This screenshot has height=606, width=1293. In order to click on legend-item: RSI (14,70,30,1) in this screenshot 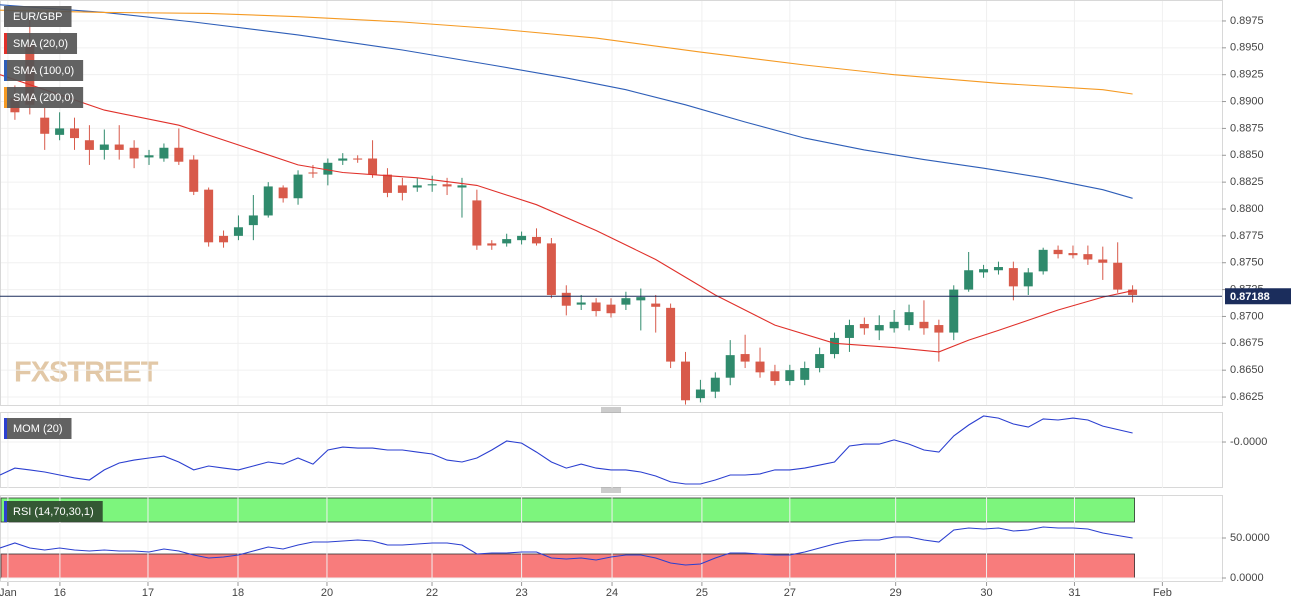, I will do `click(53, 511)`.